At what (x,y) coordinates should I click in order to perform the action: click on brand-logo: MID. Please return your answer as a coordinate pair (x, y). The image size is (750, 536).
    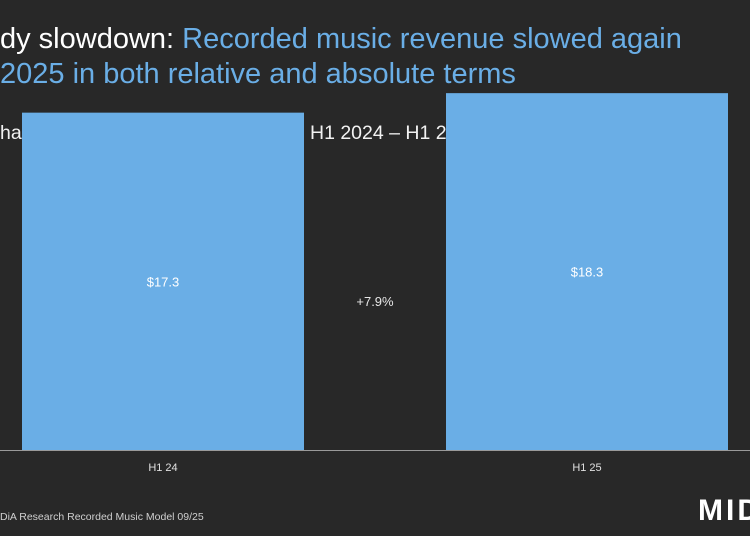
    Looking at the image, I should click on (724, 510).